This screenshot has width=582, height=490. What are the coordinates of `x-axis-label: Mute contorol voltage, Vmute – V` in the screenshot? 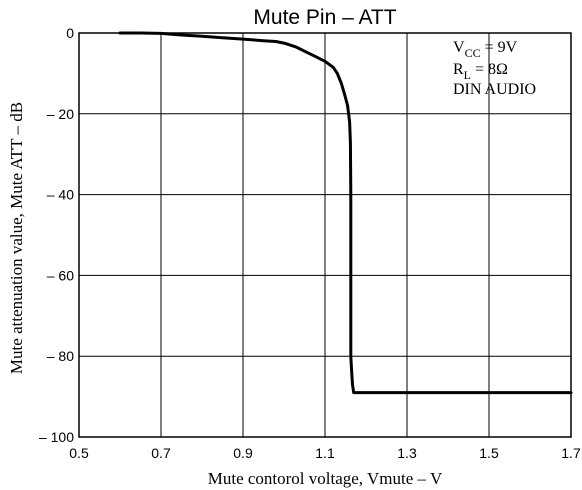 It's located at (325, 478).